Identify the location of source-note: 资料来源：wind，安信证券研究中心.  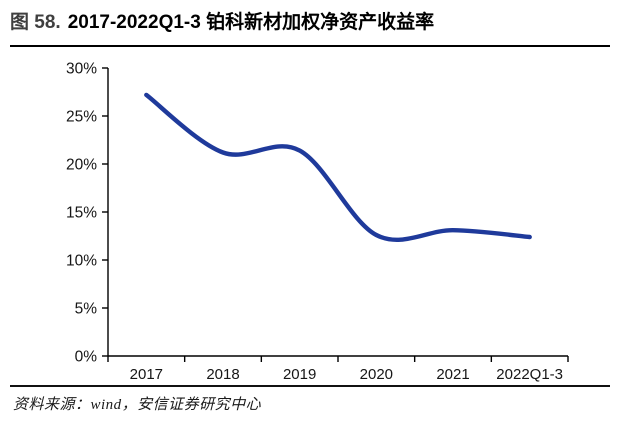
(137, 405).